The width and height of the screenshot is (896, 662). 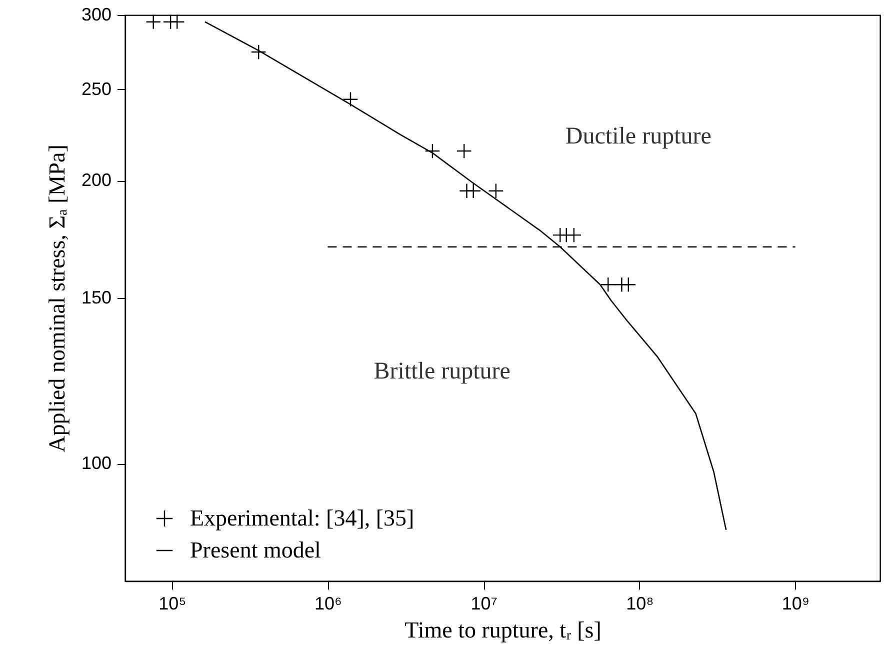 I want to click on y-tick-label: 200, so click(x=96, y=180).